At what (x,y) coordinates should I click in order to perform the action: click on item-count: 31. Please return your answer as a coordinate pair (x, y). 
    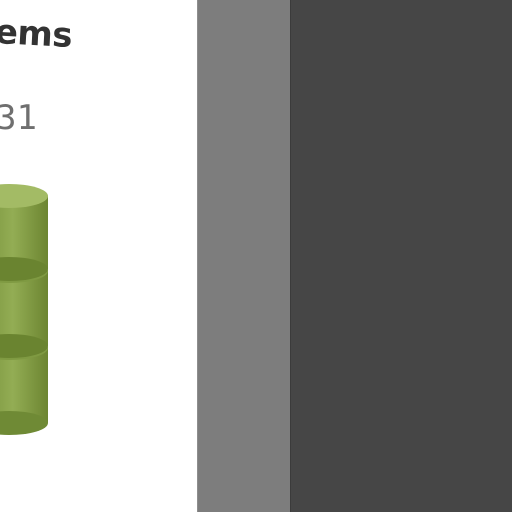
    Looking at the image, I should click on (18, 118).